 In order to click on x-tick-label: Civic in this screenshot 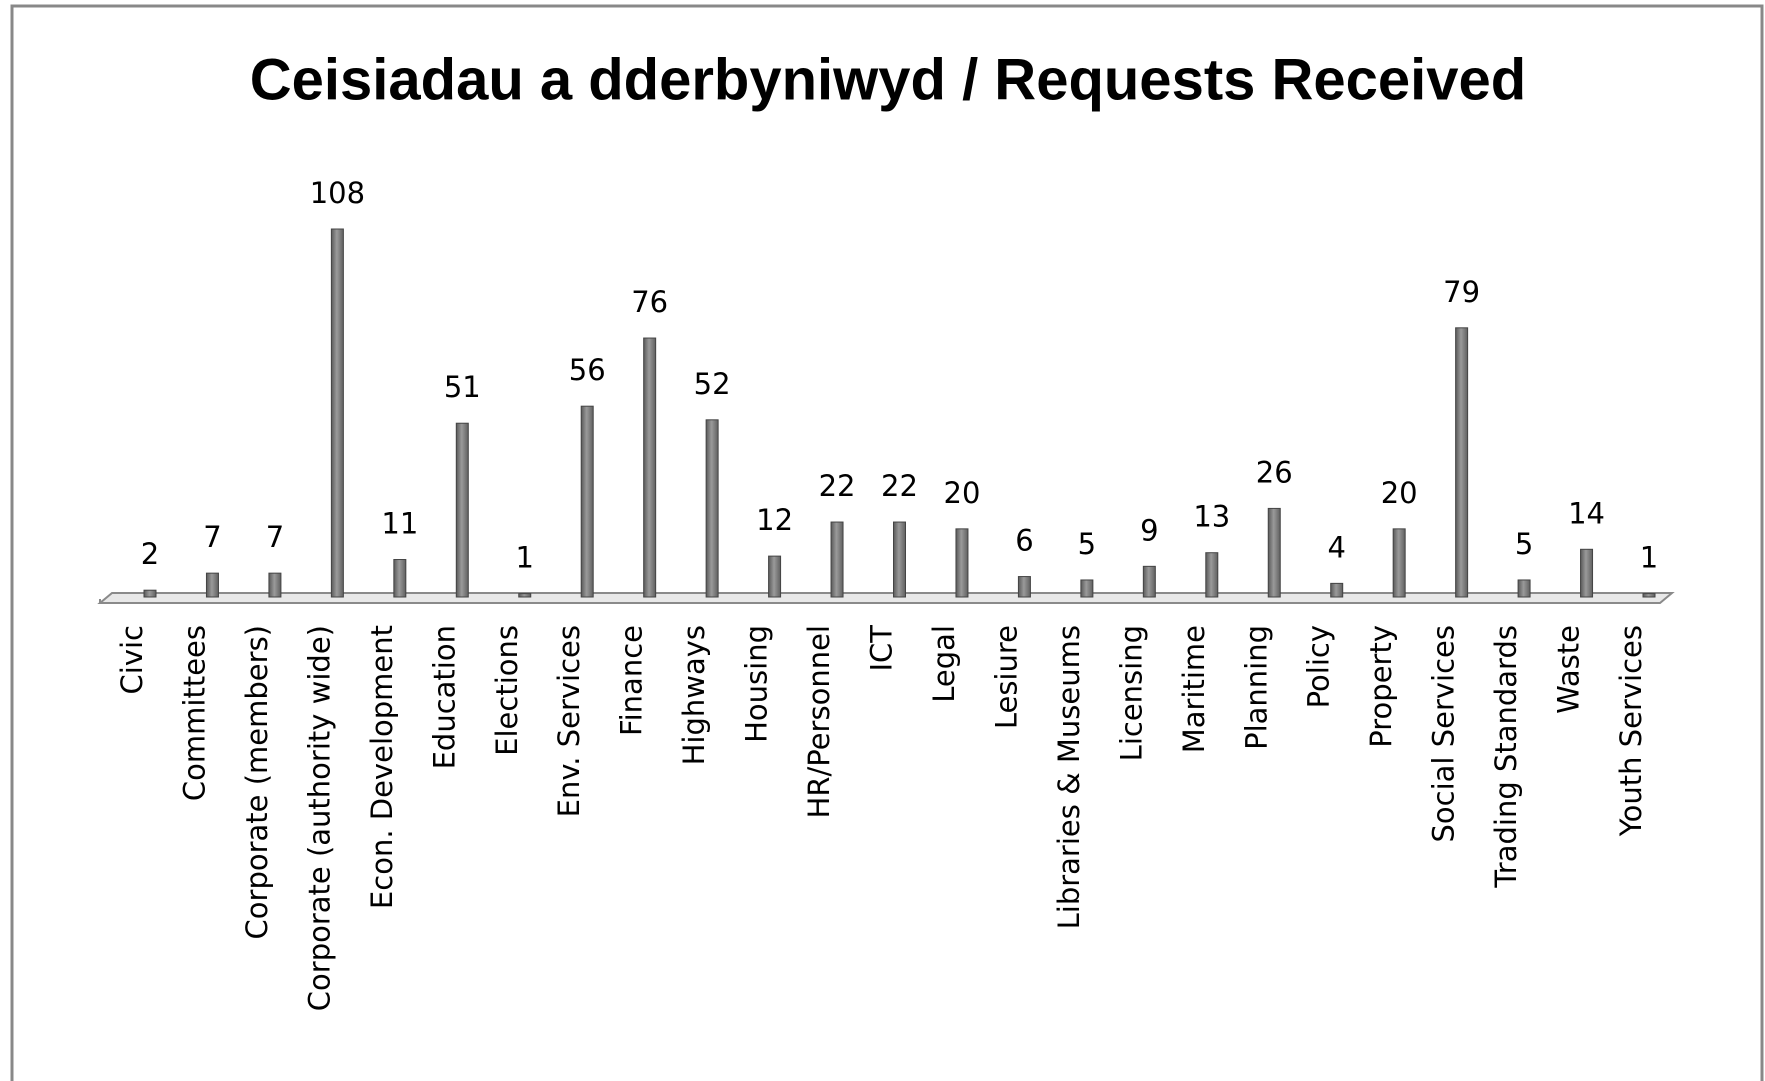, I will do `click(132, 659)`.